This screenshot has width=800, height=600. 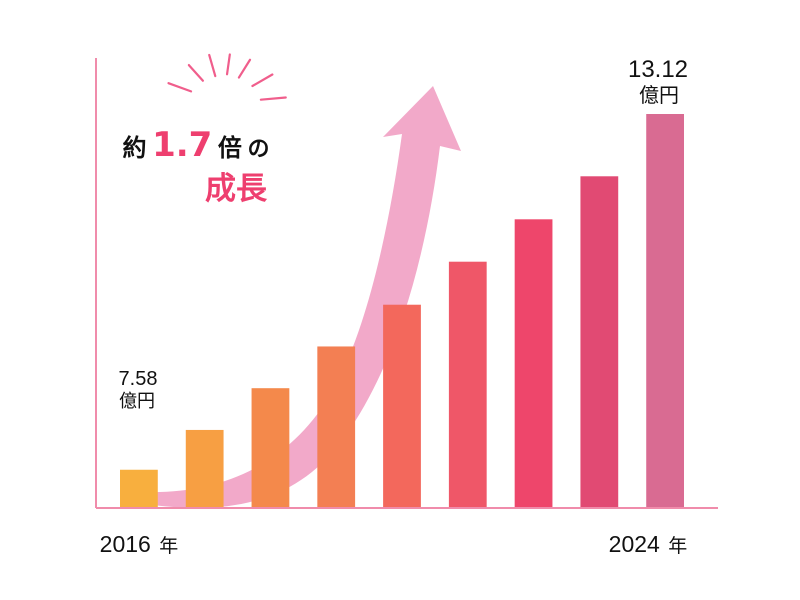 I want to click on x-start-suffix: 年, so click(x=168, y=546).